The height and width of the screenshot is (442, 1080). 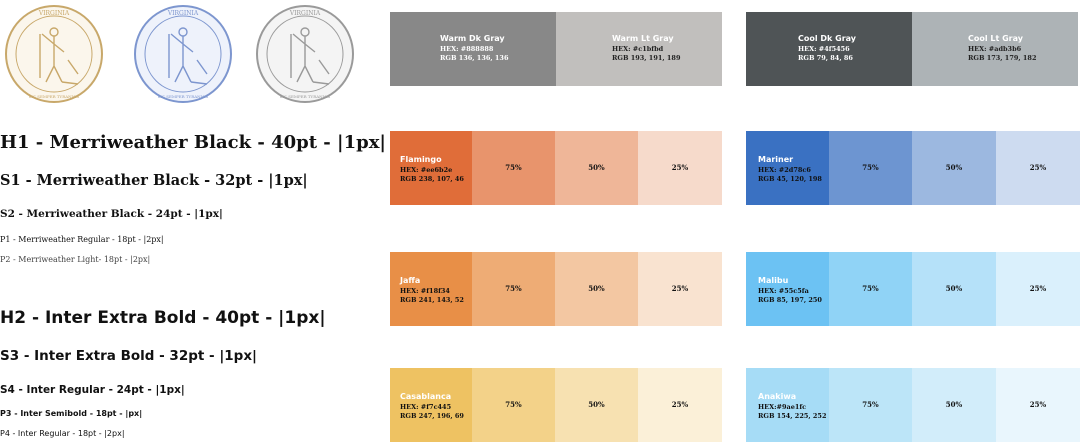 I want to click on swatch-hex: HEX: #ee6b2e, so click(x=426, y=170).